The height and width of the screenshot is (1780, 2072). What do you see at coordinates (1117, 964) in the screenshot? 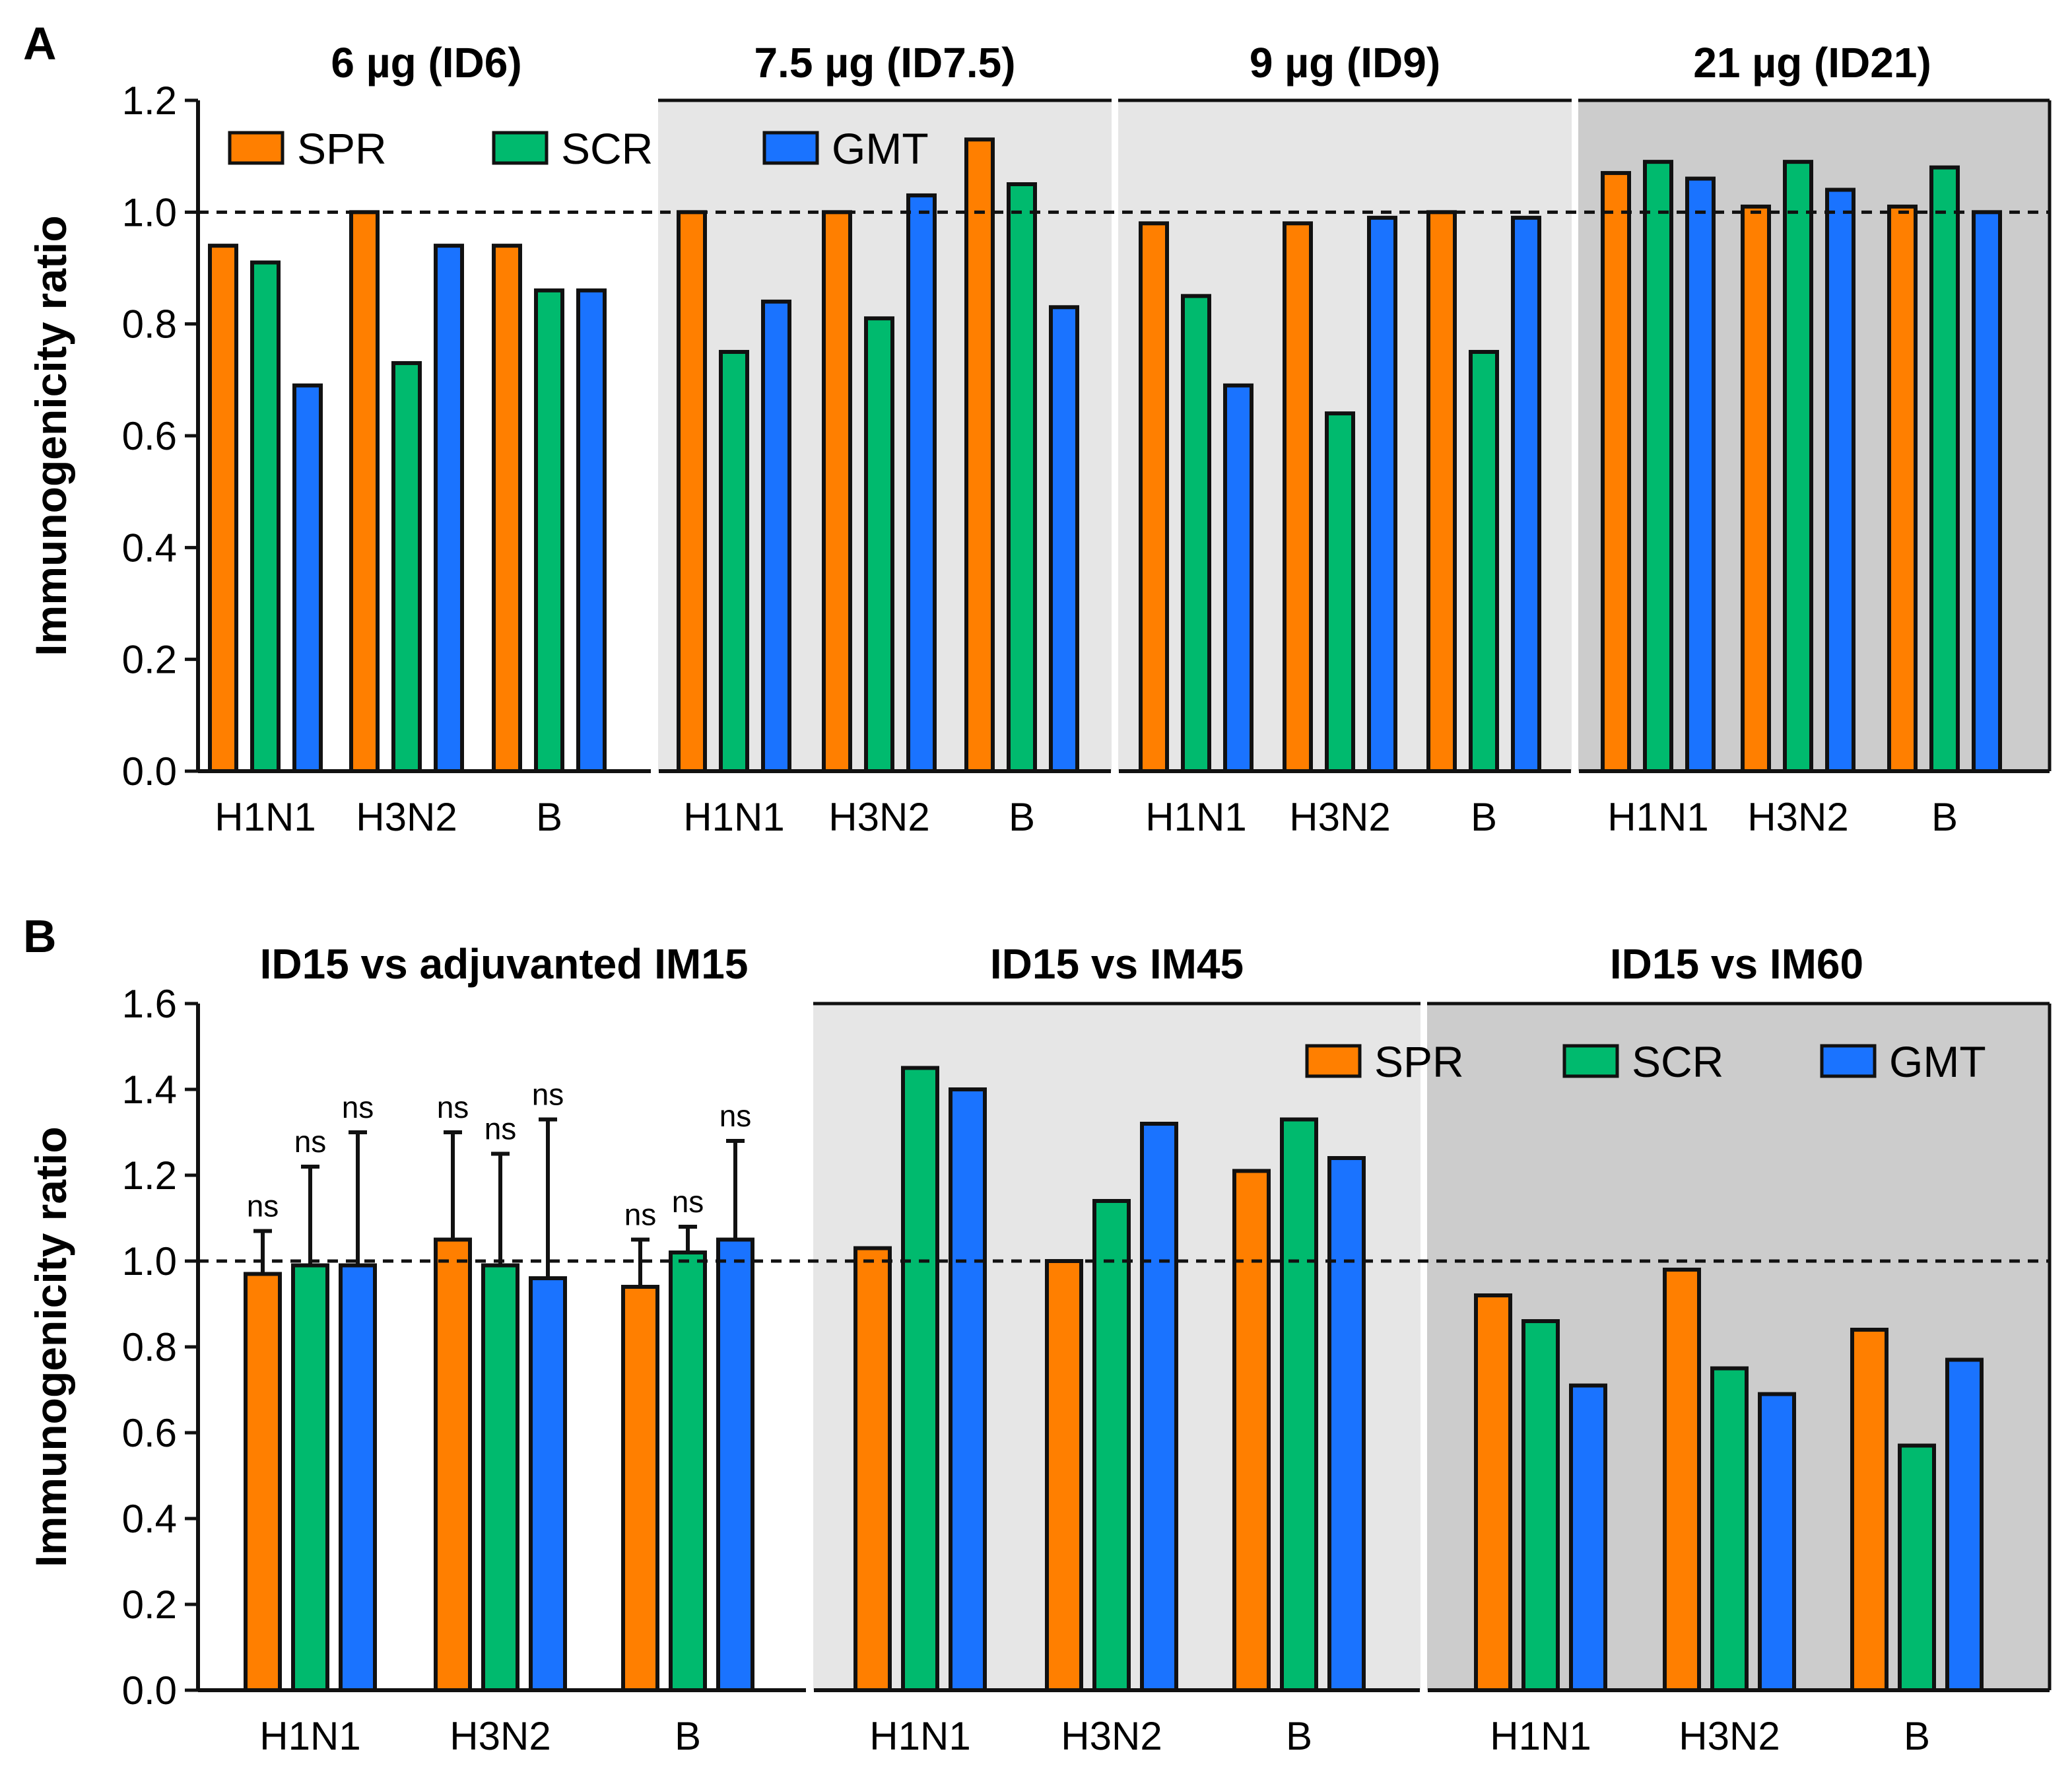
I see `group-title: ID15 vs IM45` at bounding box center [1117, 964].